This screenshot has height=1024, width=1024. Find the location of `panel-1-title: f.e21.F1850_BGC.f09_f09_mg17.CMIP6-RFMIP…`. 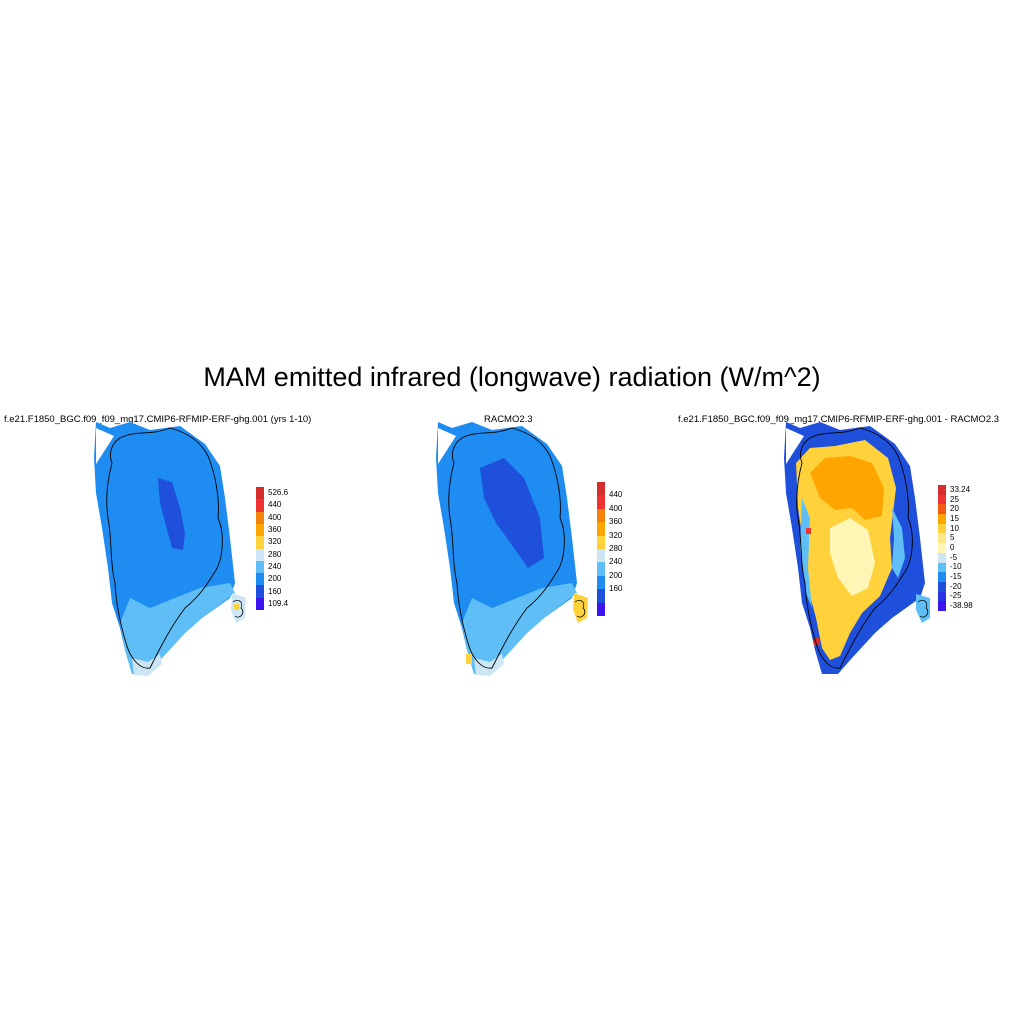

panel-1-title: f.e21.F1850_BGC.f09_f09_mg17.CMIP6-RFMIP… is located at coordinates (158, 419).